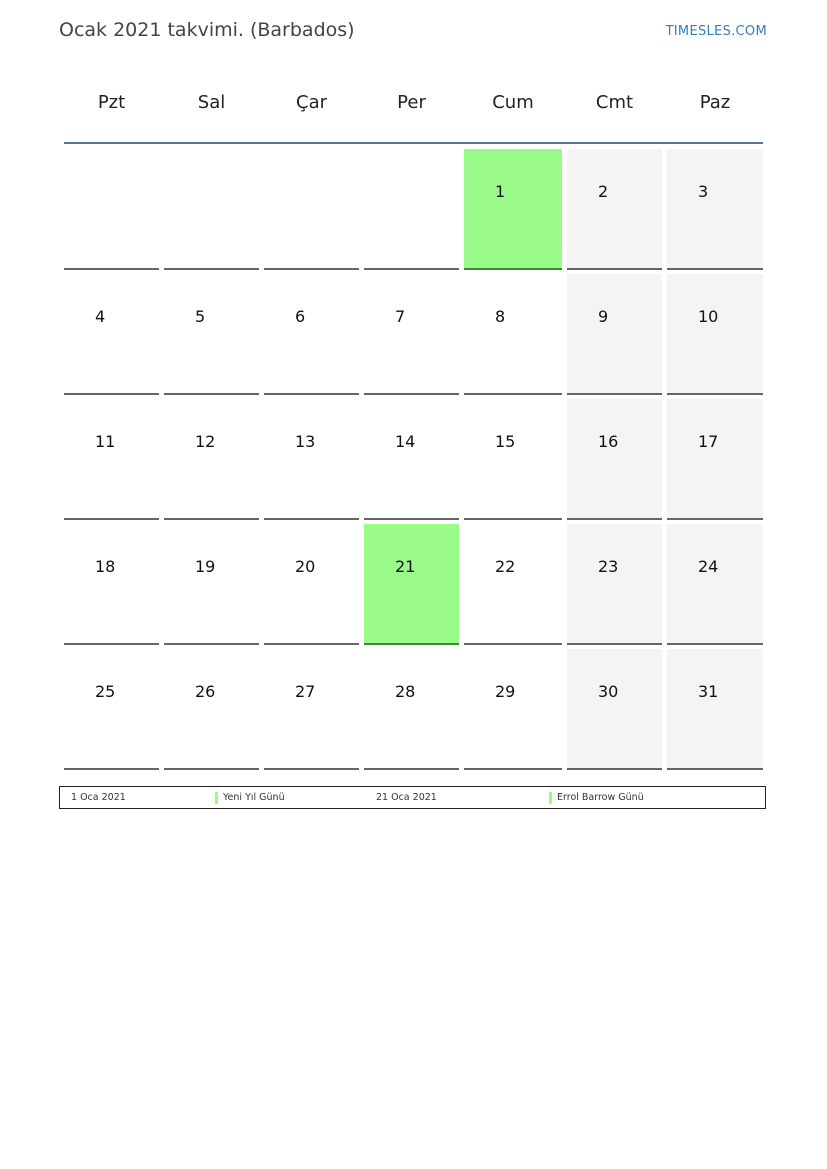  I want to click on day-cell: 12, so click(211, 459).